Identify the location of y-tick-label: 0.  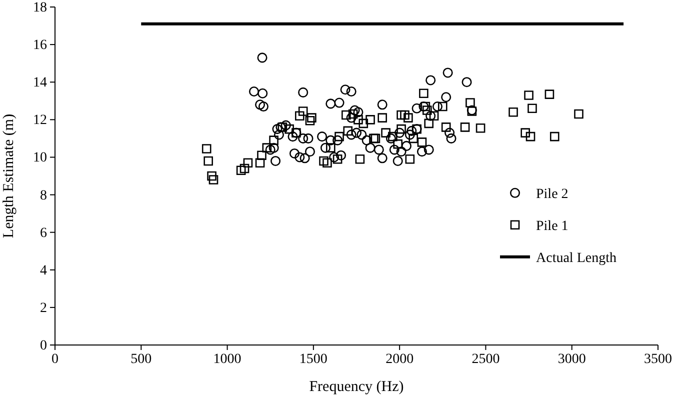
(43, 346).